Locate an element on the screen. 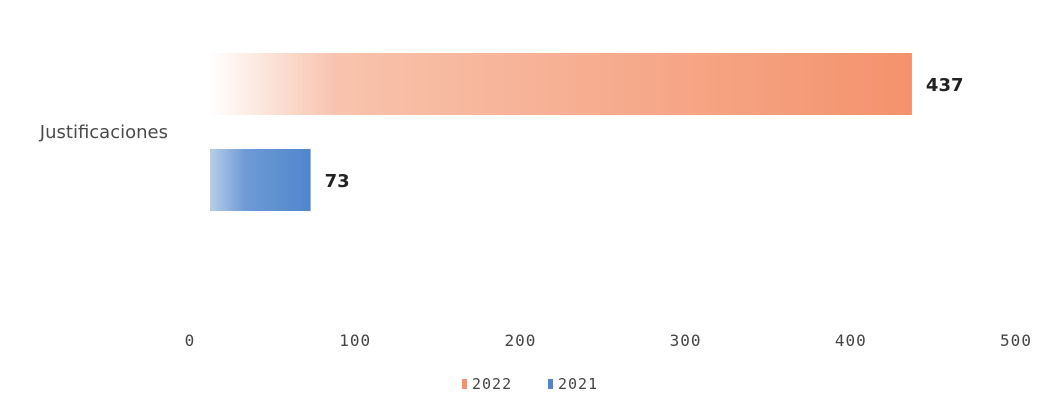 This screenshot has width=1037, height=397. legend-label-2021: 2021 is located at coordinates (578, 384).